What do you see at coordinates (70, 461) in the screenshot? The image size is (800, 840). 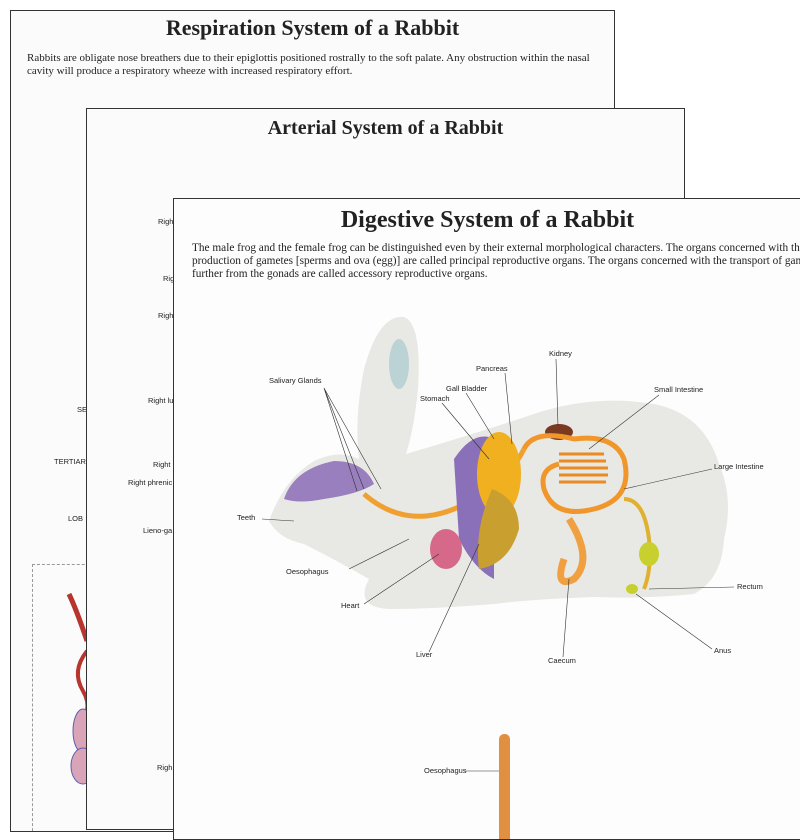 I see `label: TERTIAR` at bounding box center [70, 461].